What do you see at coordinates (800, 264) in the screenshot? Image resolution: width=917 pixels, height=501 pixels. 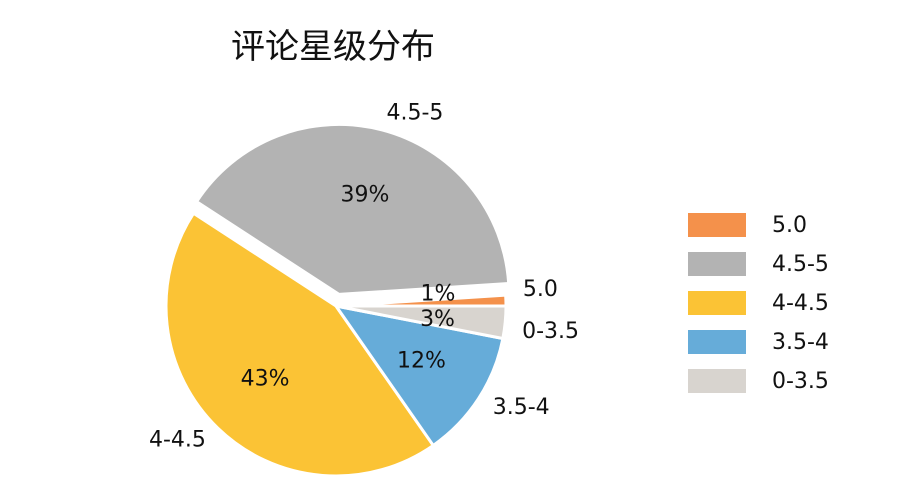 I see `legend-label-4-5-5: 4.5-5` at bounding box center [800, 264].